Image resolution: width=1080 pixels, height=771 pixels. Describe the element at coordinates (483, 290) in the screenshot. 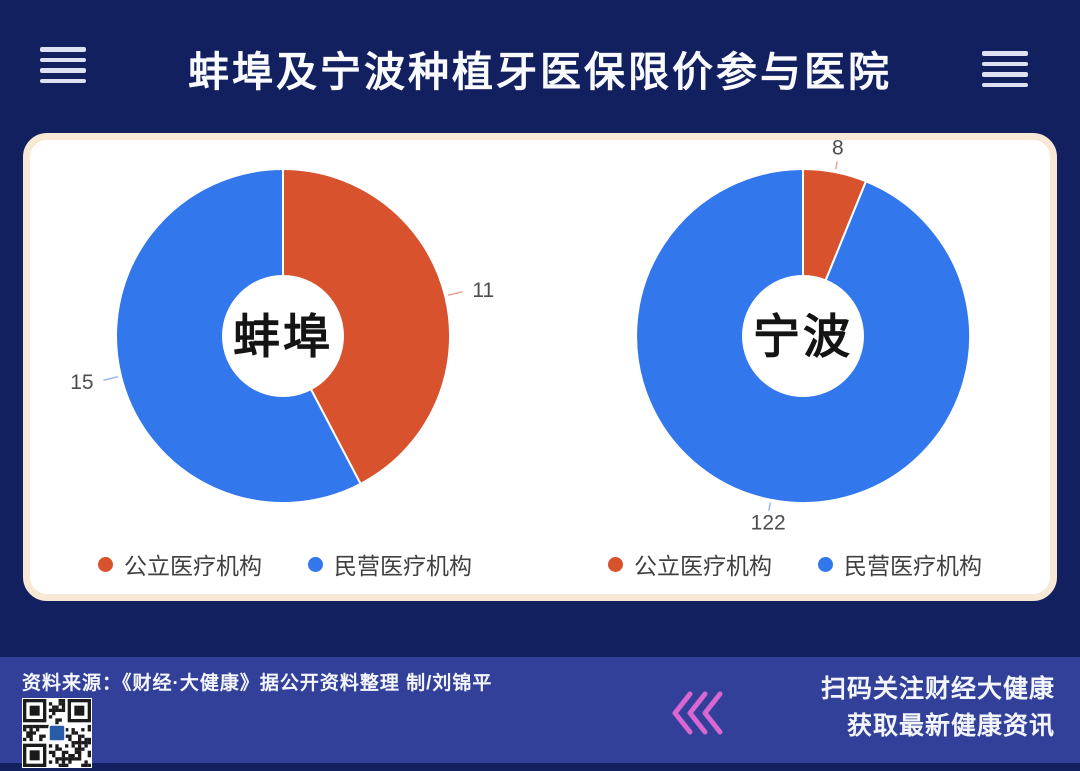

I see `data-label: 11` at that location.